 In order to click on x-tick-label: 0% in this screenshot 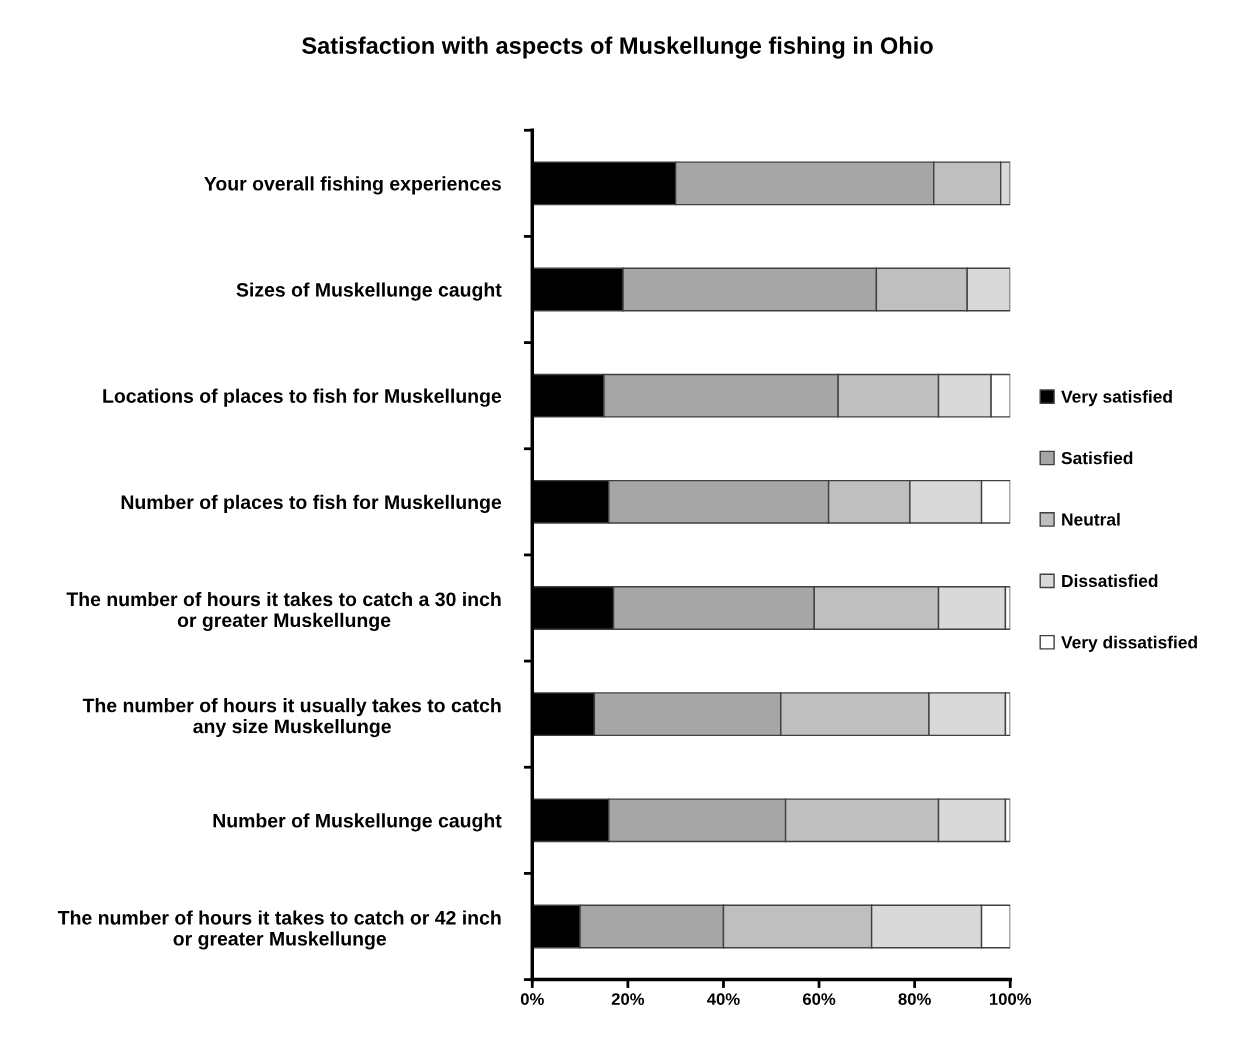, I will do `click(532, 999)`.